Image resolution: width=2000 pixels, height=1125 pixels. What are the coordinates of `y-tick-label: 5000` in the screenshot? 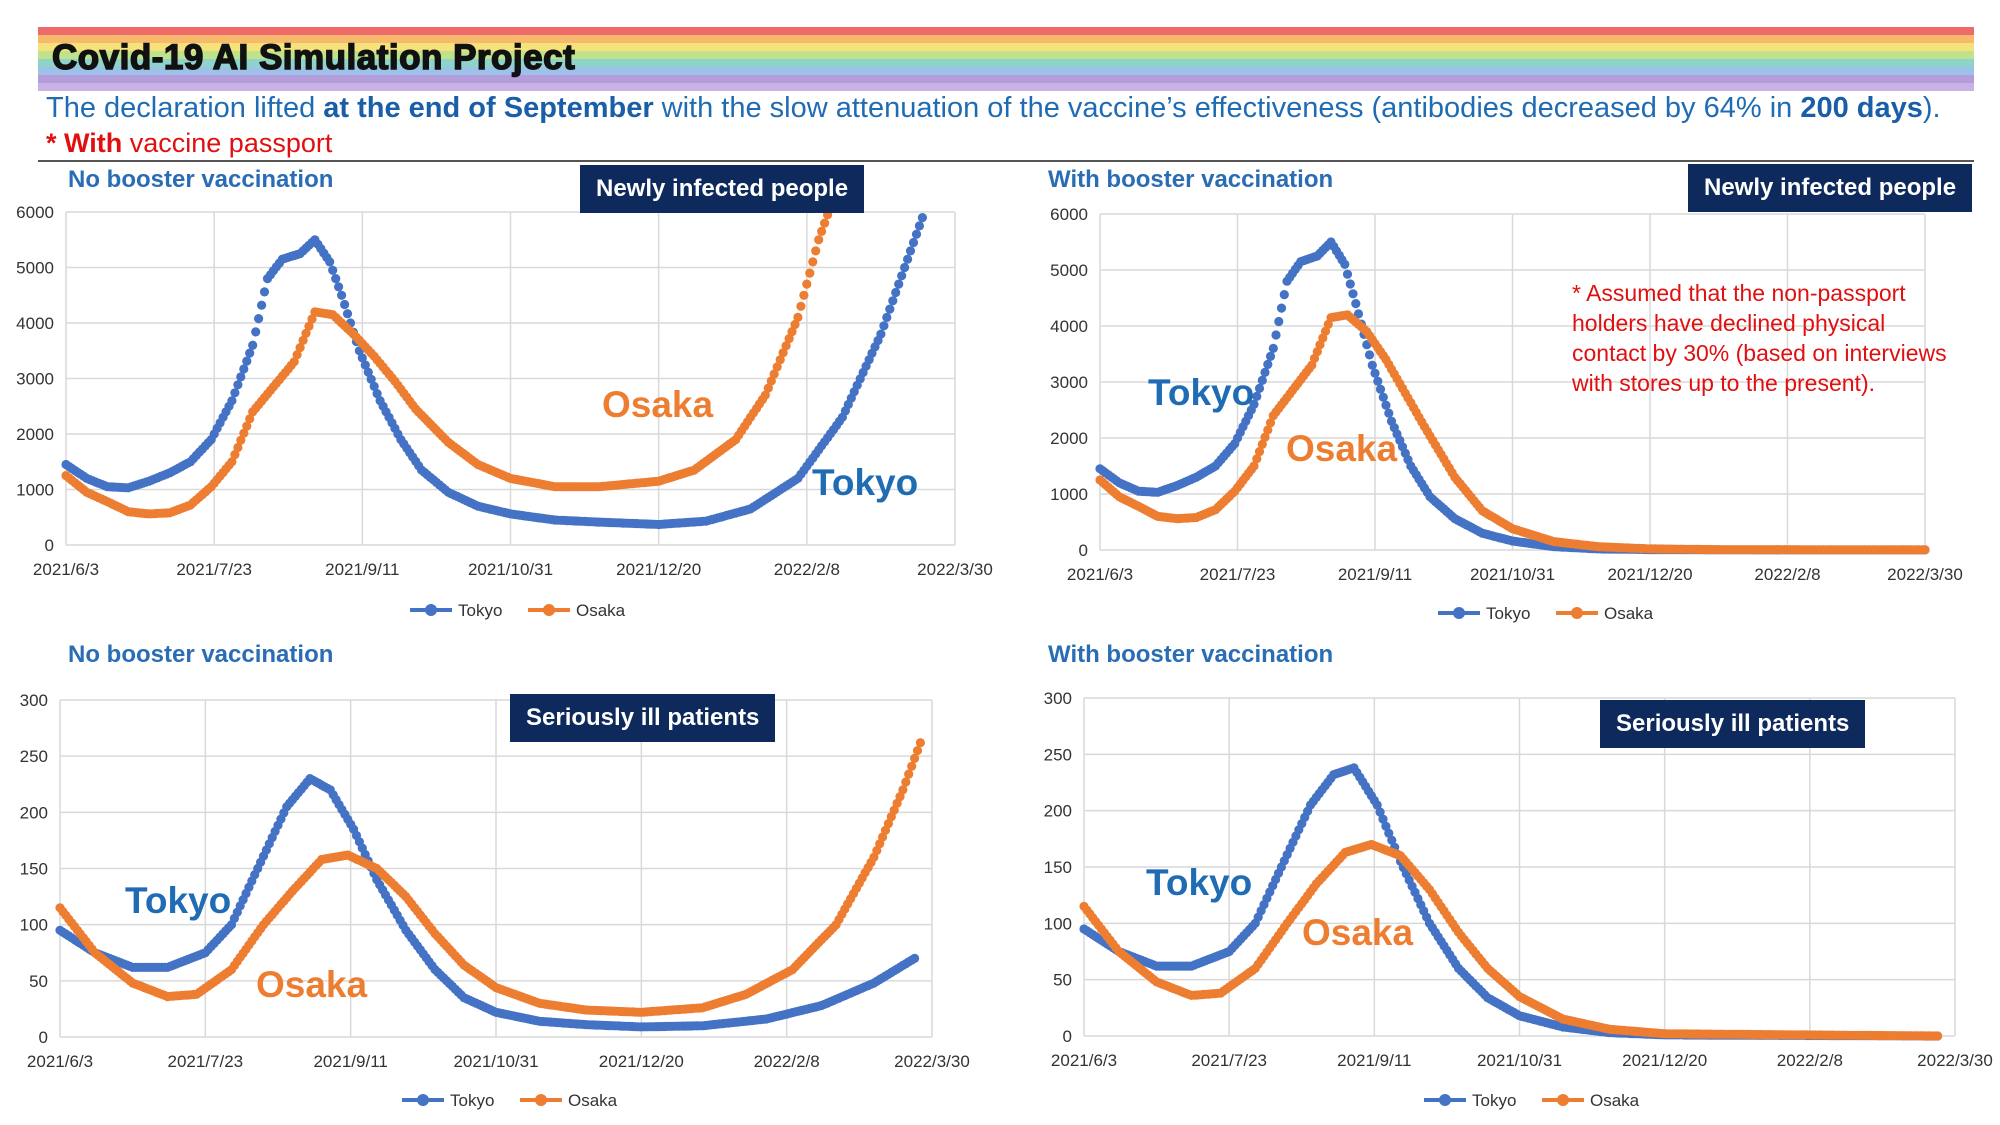 It's located at (35, 268).